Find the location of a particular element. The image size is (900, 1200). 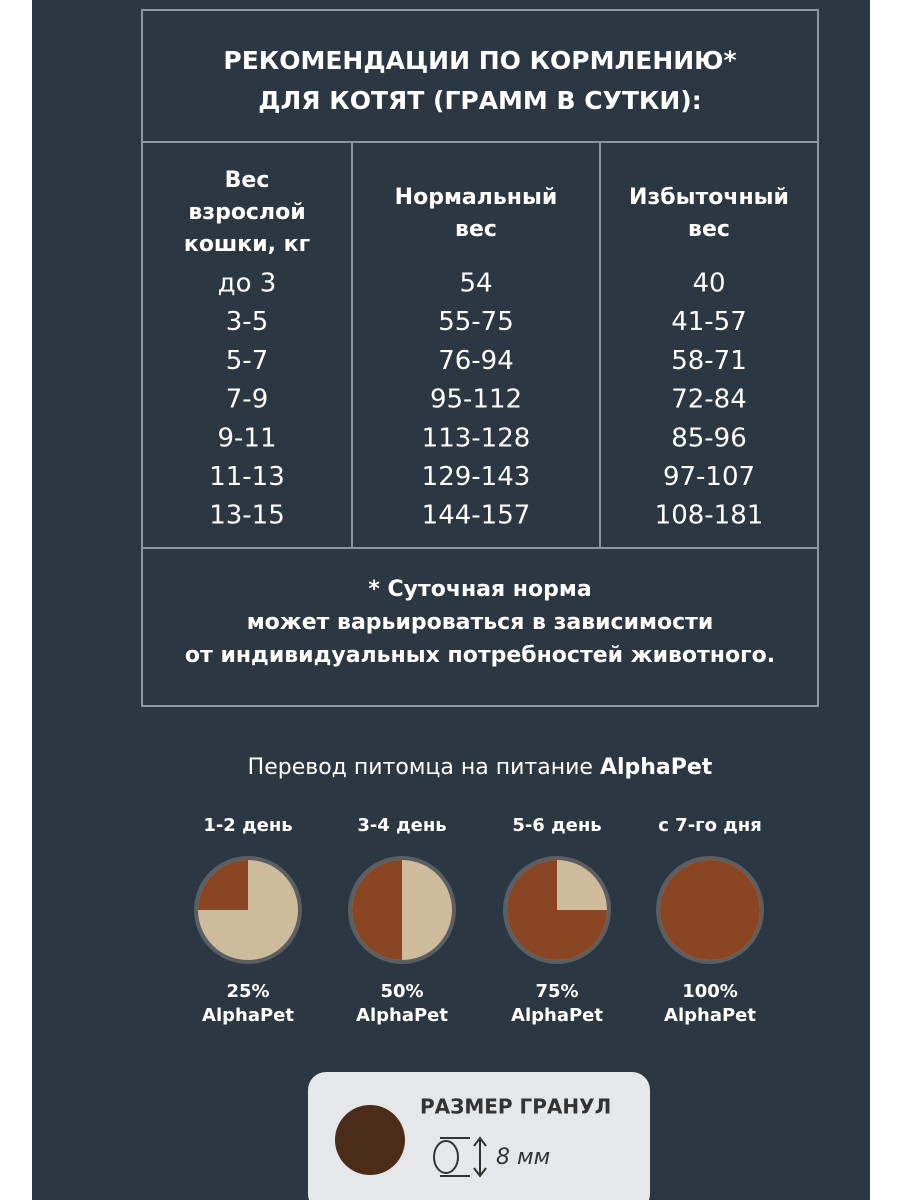

table-title: ДЛЯ КОТЯТ (ГРАММ В СУТКИ): is located at coordinates (479, 100).